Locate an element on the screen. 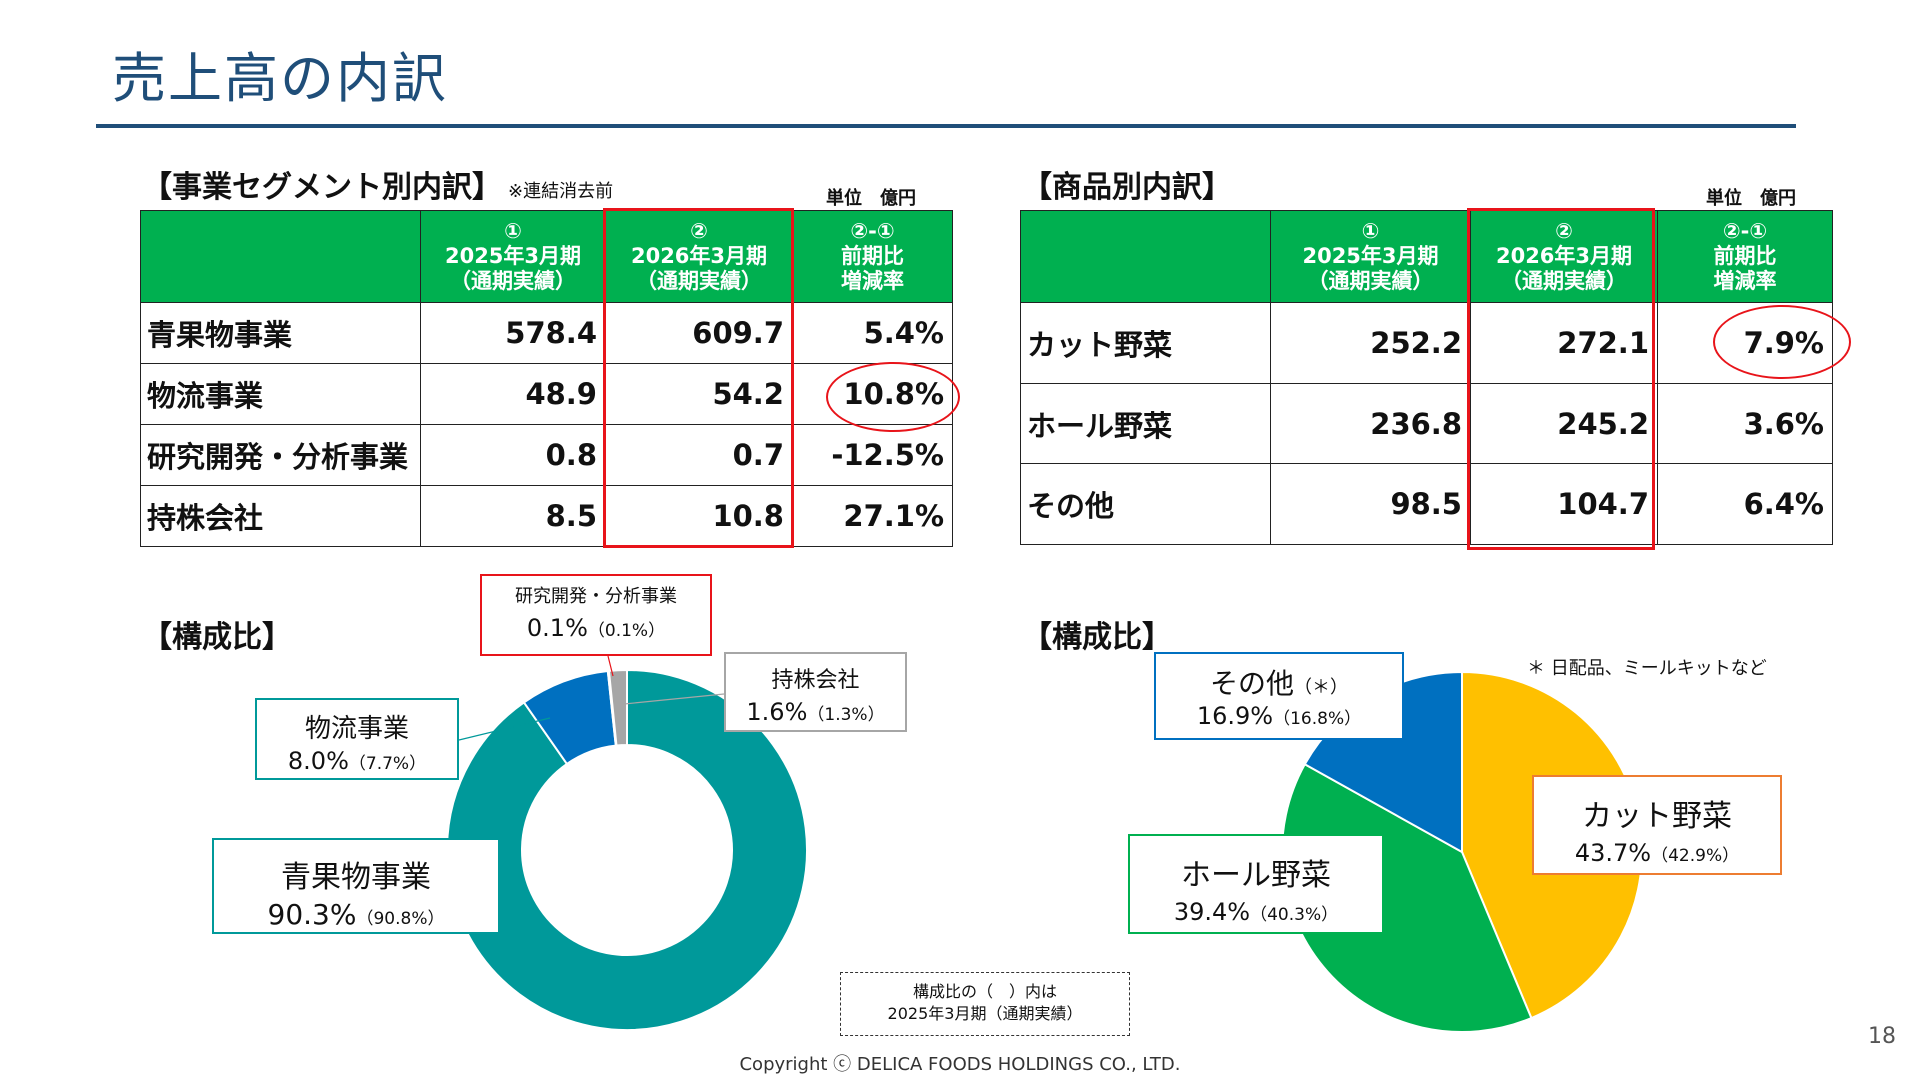 Image resolution: width=1920 pixels, height=1080 pixels. composition-note-line2: 2025年3月期（通期実績） is located at coordinates (985, 1013).